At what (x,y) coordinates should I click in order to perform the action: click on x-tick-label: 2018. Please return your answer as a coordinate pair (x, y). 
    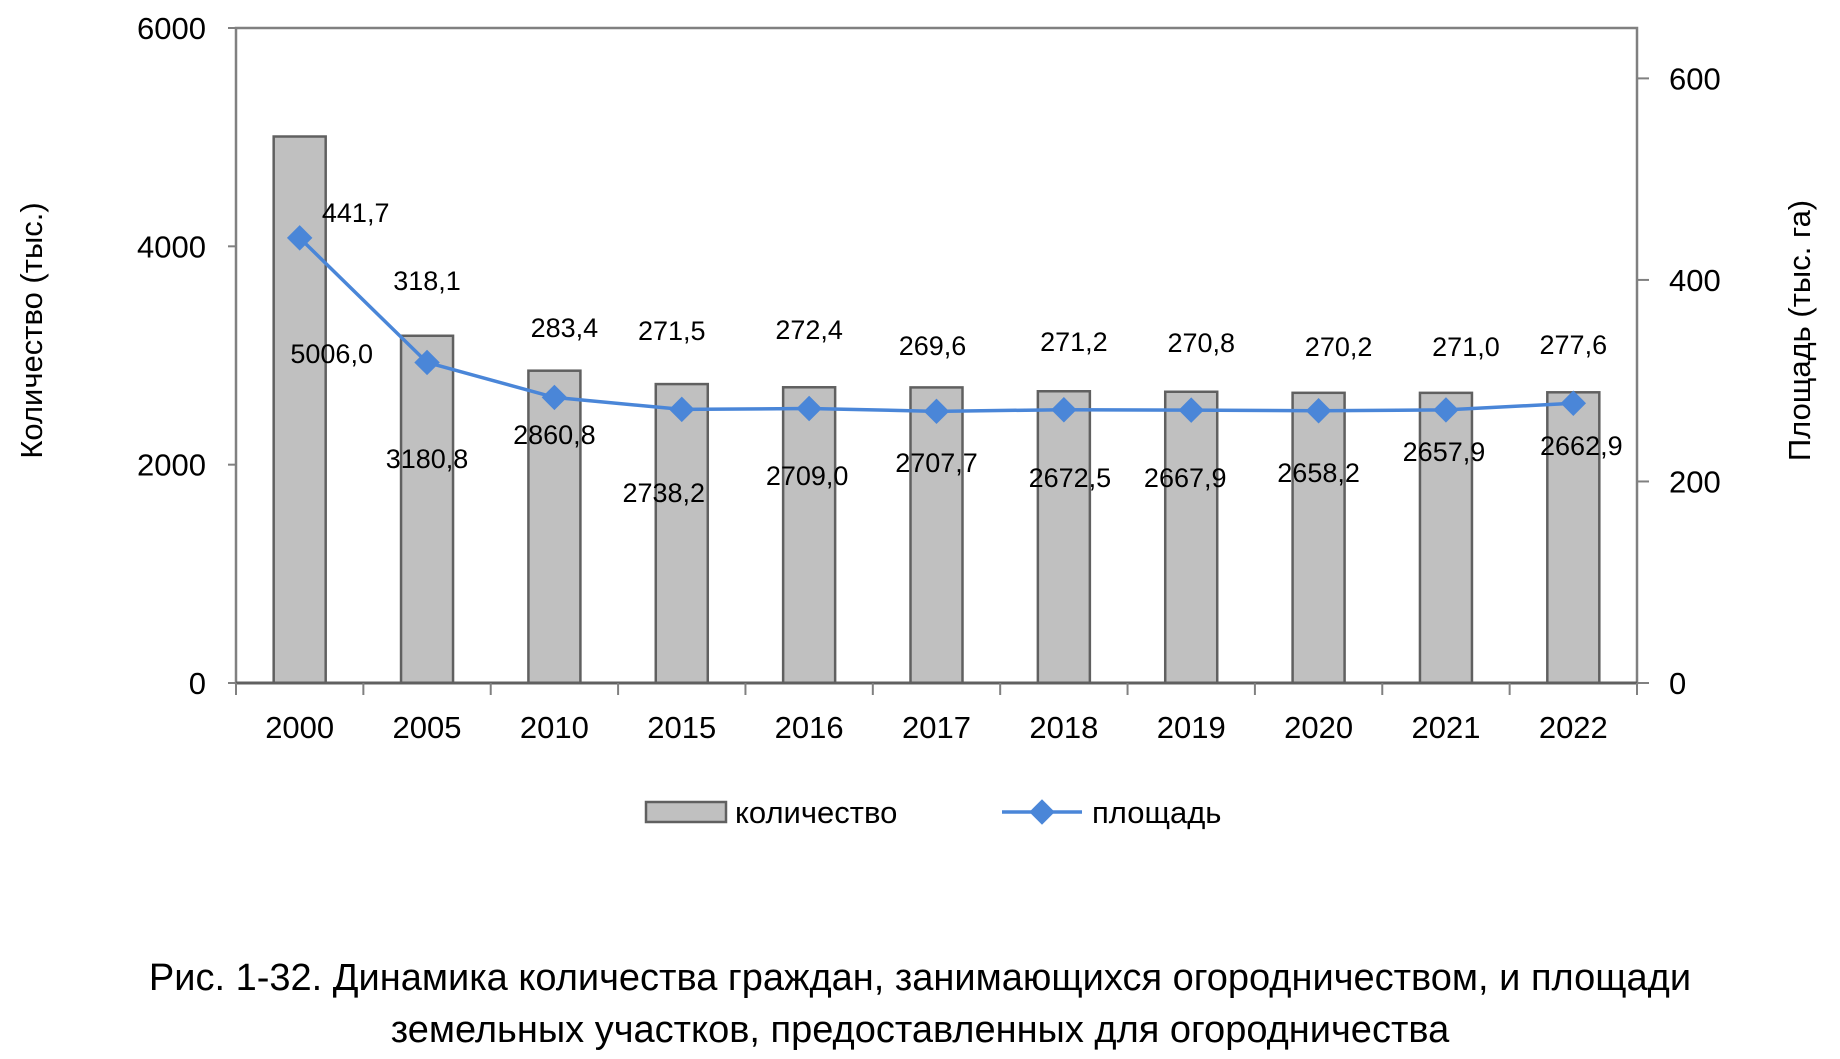
    Looking at the image, I should click on (1063, 727).